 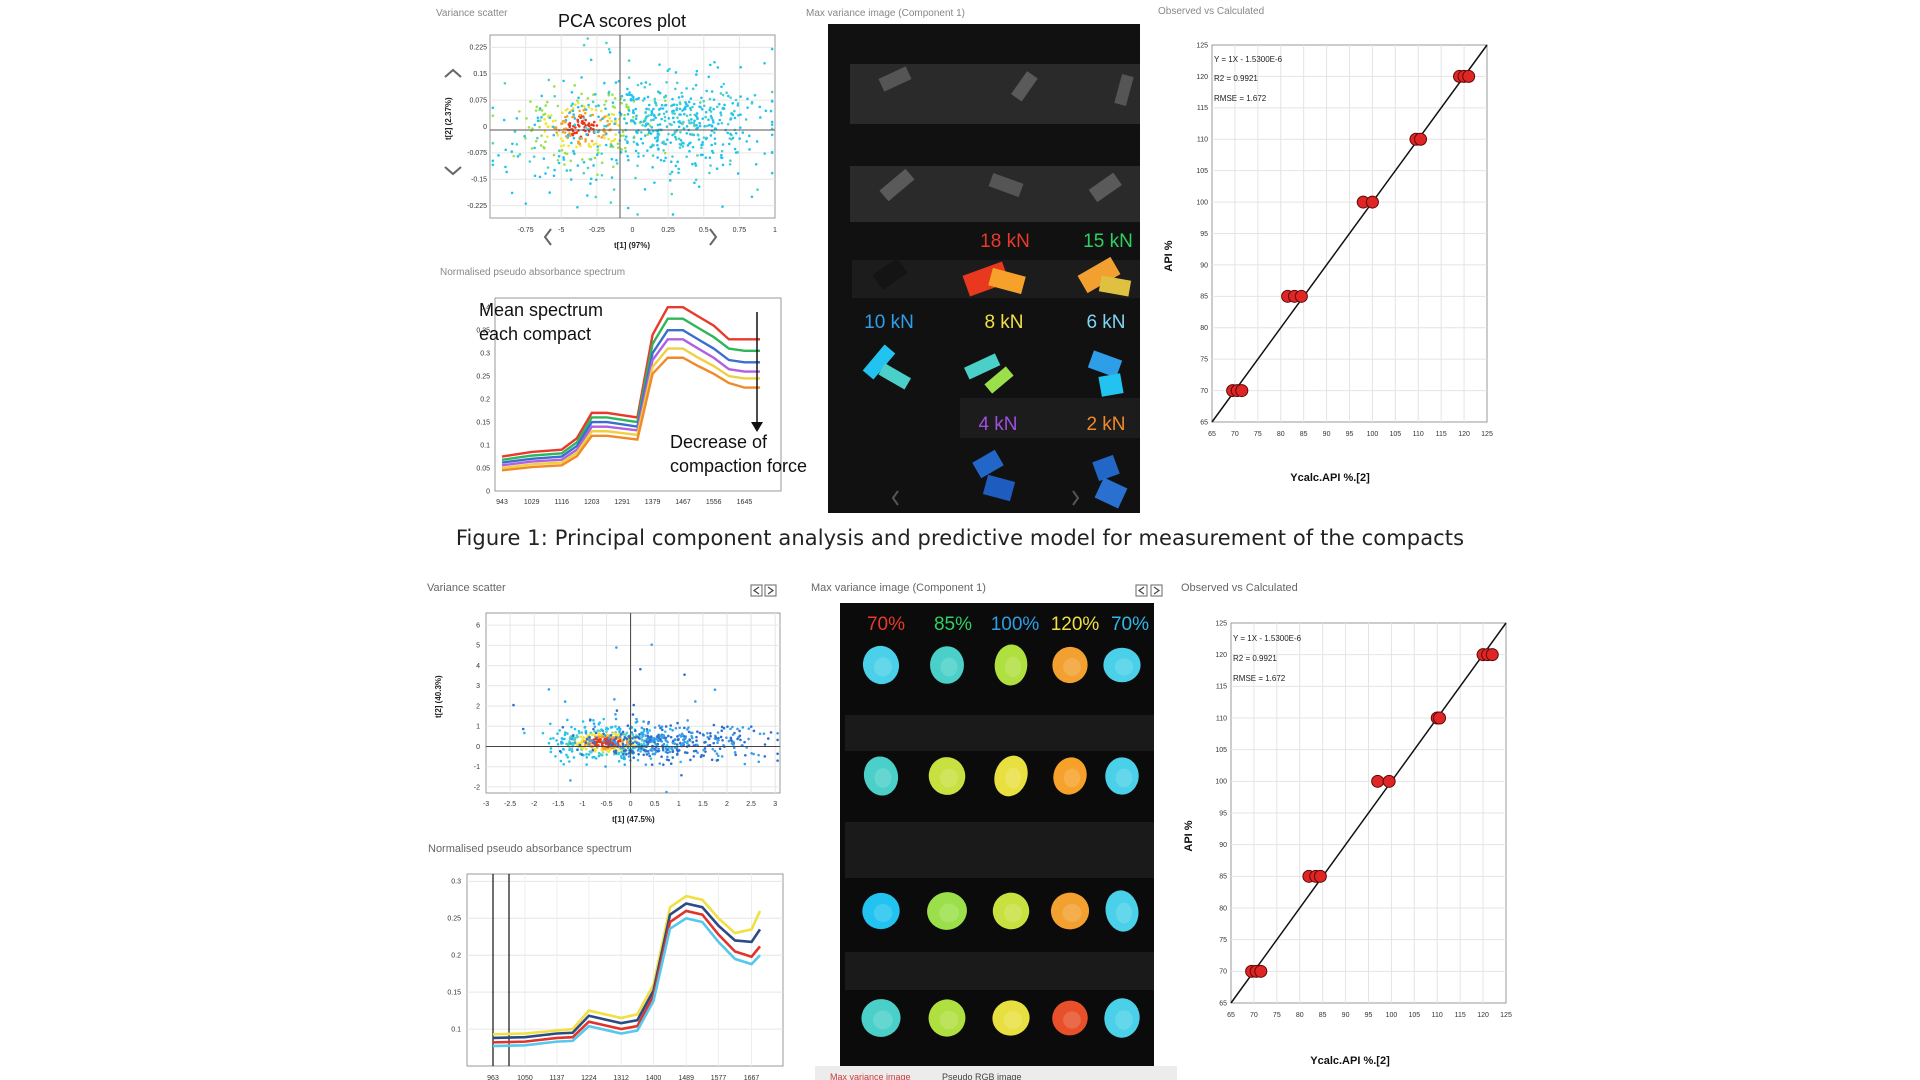 What do you see at coordinates (752, 1077) in the screenshot?
I see `fig2-spectrum-x-tick-label: 1667` at bounding box center [752, 1077].